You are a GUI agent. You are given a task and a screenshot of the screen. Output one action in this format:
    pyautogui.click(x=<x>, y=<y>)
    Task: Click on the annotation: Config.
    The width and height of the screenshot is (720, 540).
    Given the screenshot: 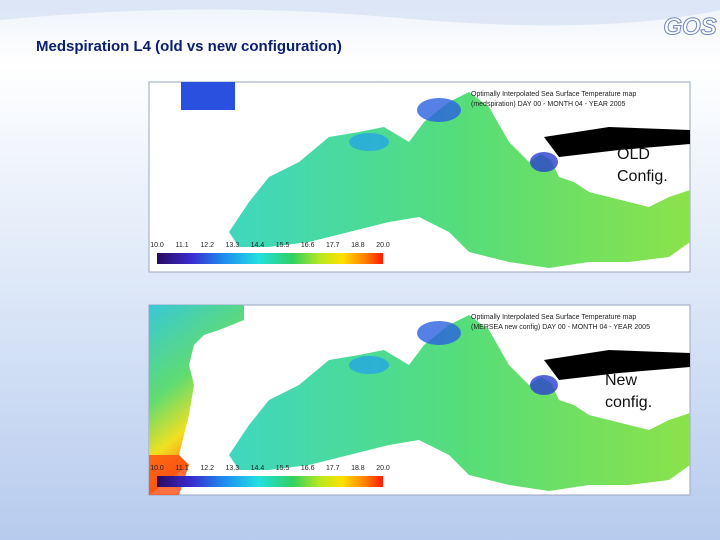 What is the action you would take?
    pyautogui.click(x=642, y=176)
    